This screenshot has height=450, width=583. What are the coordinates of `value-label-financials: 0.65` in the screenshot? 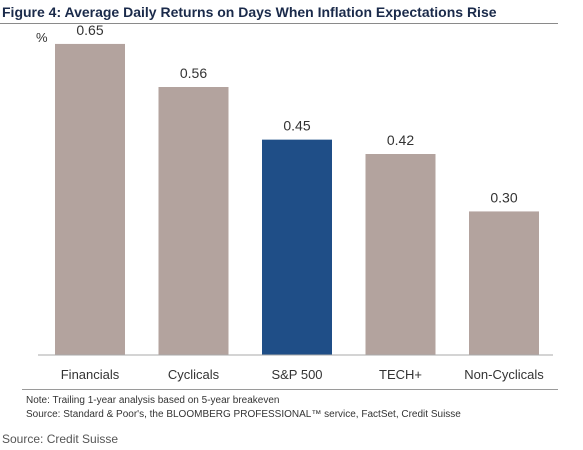 It's located at (89, 30).